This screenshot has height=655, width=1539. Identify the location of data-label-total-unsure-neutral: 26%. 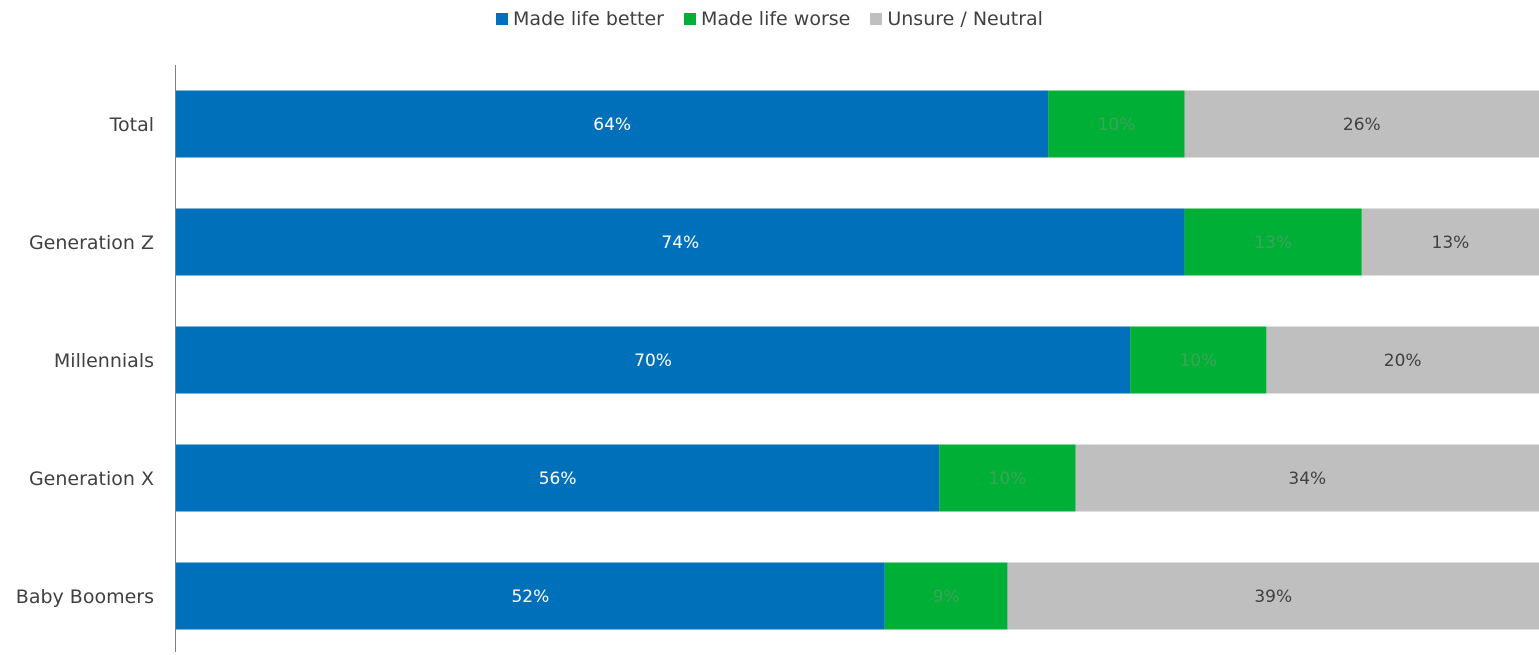
(1362, 125).